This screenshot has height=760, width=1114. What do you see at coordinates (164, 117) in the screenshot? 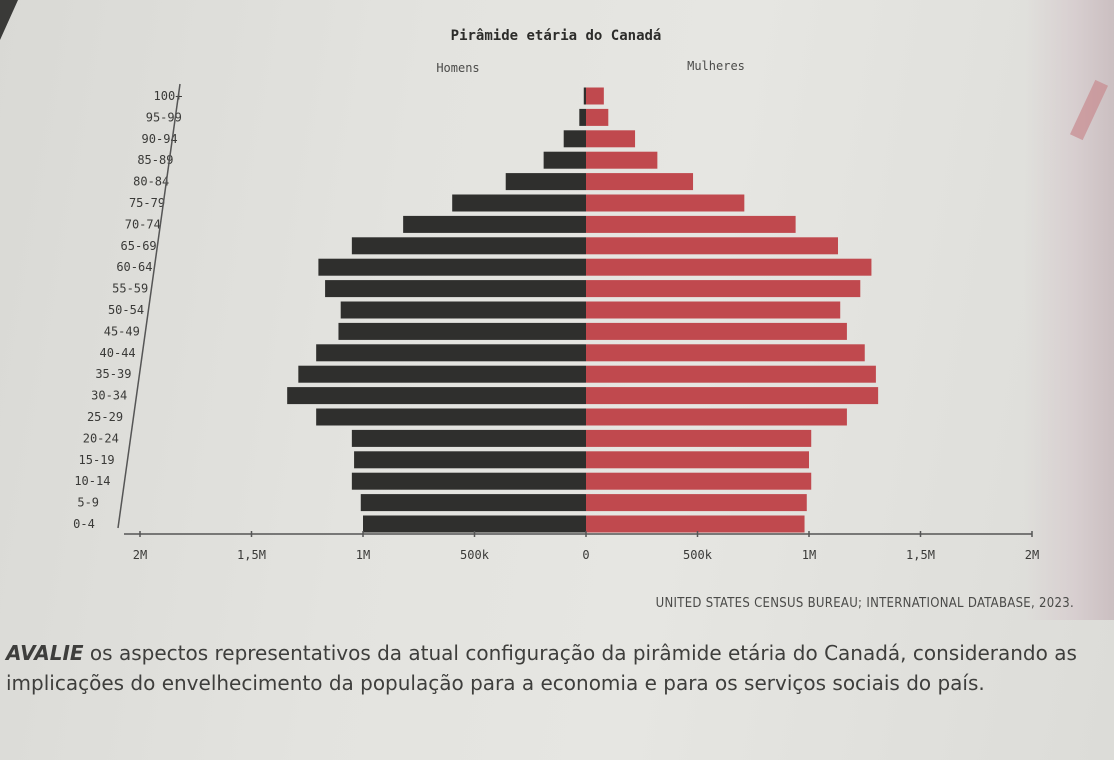
I see `age-label-95-99: 95-99` at bounding box center [164, 117].